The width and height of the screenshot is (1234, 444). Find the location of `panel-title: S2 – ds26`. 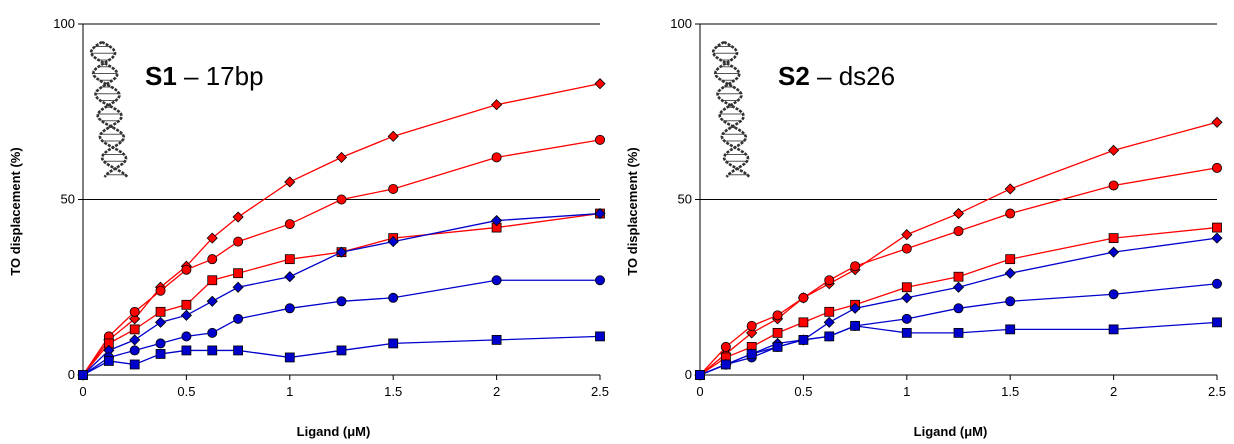

panel-title: S2 – ds26 is located at coordinates (836, 76).